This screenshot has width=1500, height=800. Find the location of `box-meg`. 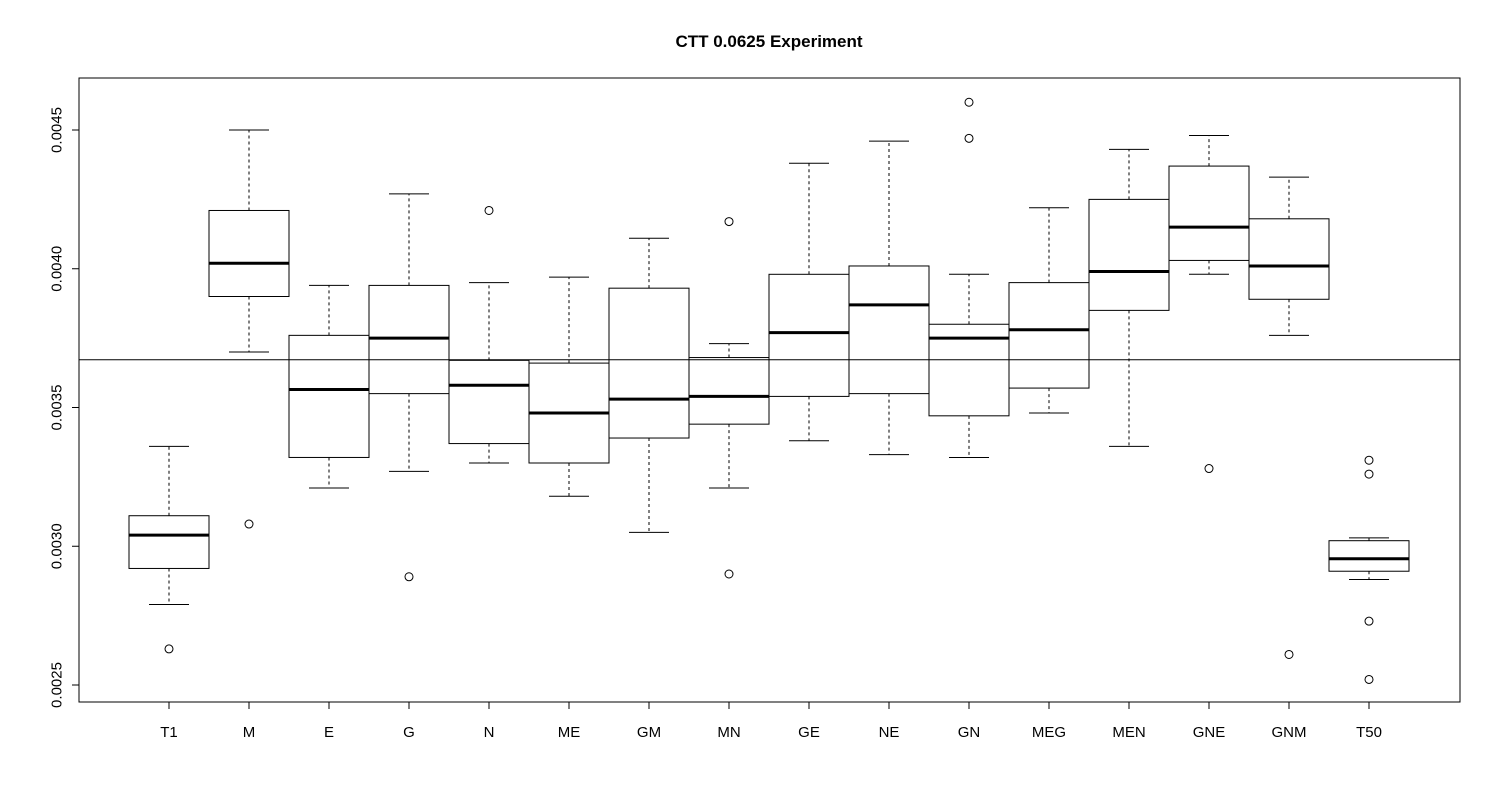

box-meg is located at coordinates (1049, 310).